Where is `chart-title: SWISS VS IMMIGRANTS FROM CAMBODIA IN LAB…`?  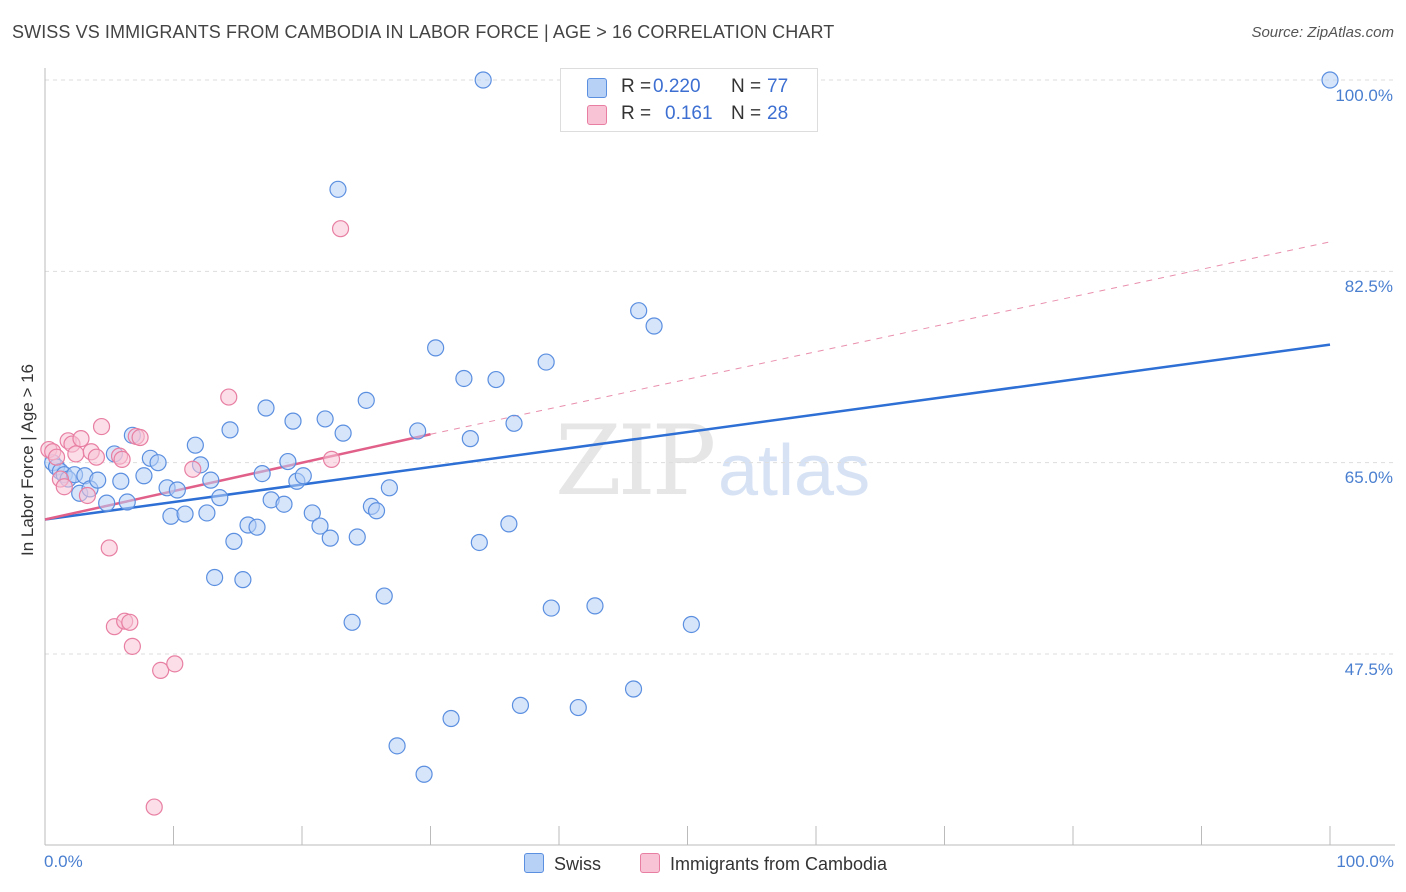
chart-title: SWISS VS IMMIGRANTS FROM CAMBODIA IN LAB… is located at coordinates (423, 32).